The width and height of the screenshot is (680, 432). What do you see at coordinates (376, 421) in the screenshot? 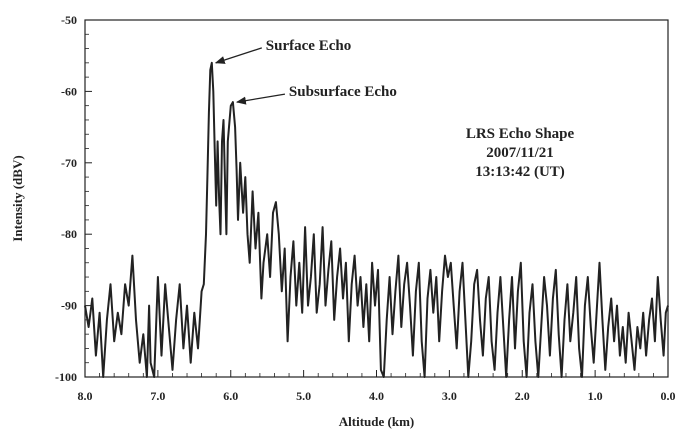
I see `x-axis-title: Altitude (km)` at bounding box center [376, 421].